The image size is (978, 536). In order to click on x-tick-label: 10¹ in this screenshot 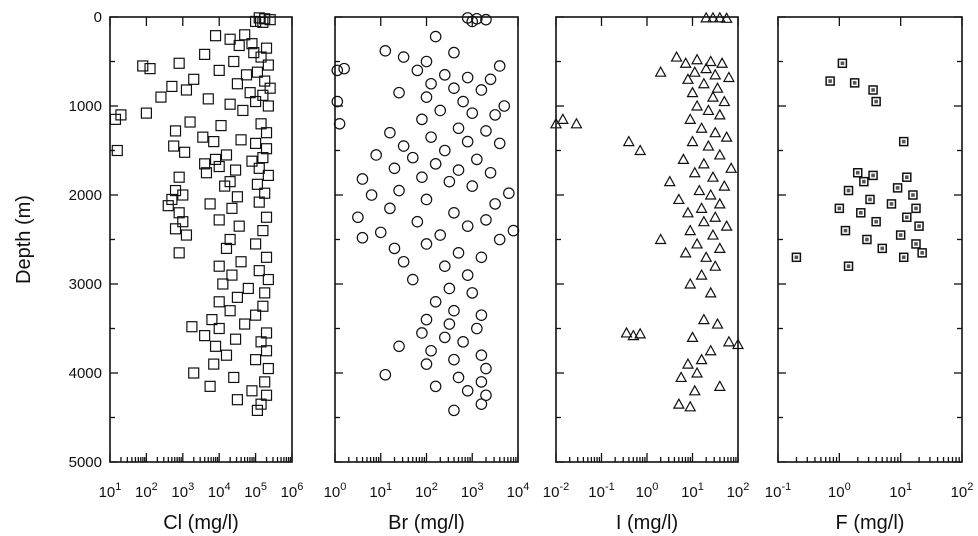, I will do `click(380, 491)`.